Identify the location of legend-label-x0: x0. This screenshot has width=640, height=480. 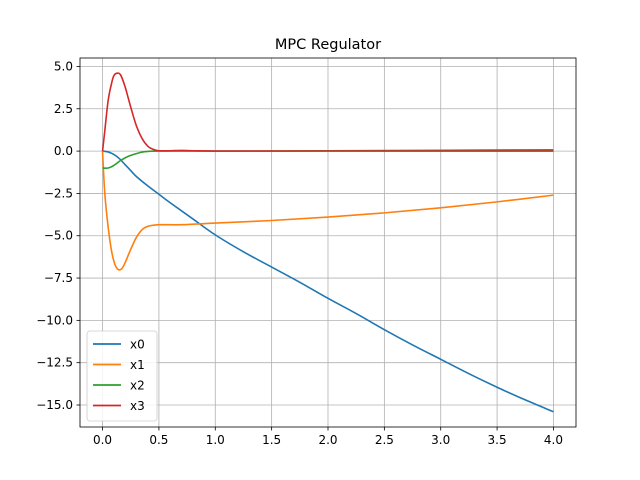
(137, 345).